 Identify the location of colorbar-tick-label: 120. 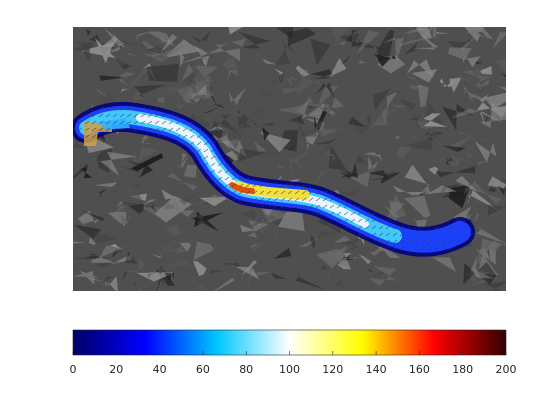
(332, 369).